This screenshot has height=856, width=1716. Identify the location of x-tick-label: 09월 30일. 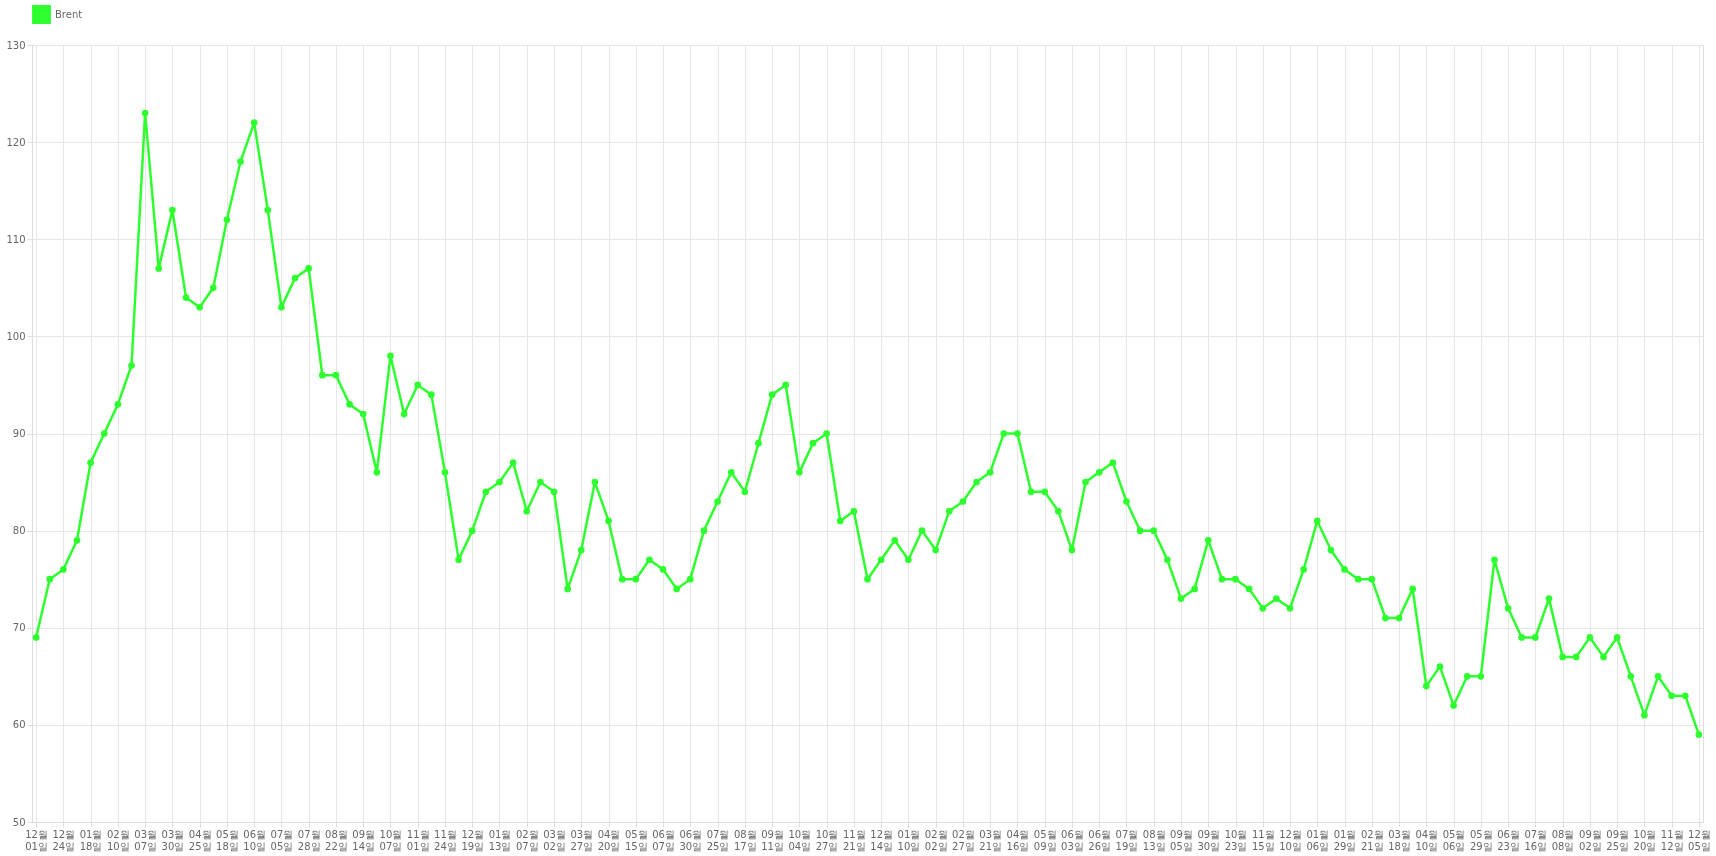
(1209, 840).